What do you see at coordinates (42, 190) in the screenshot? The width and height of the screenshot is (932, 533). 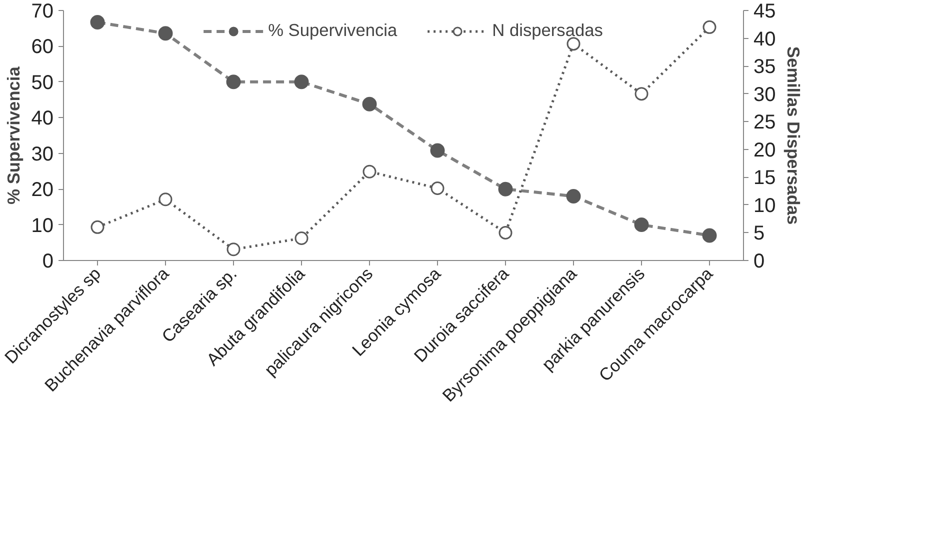 I see `y-tick-label: 20` at bounding box center [42, 190].